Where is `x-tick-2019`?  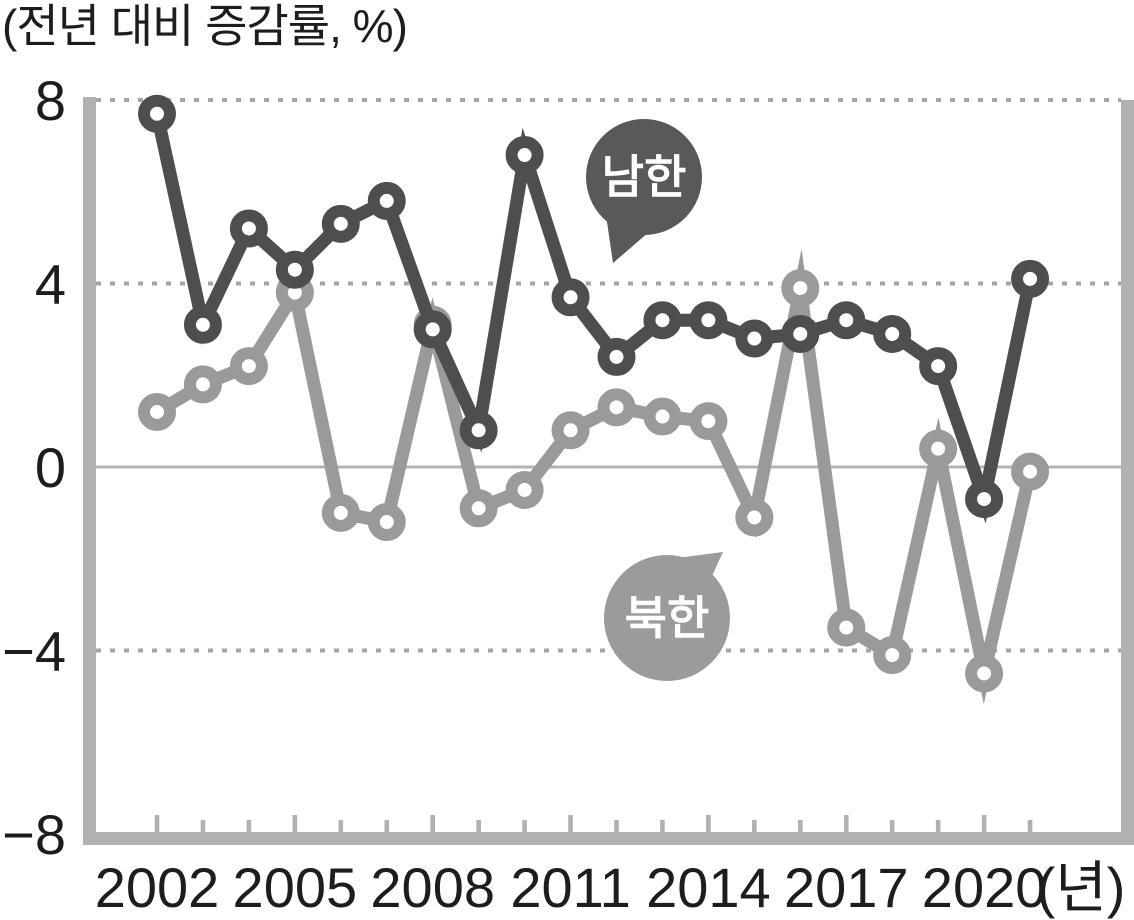
x-tick-2019 is located at coordinates (938, 826).